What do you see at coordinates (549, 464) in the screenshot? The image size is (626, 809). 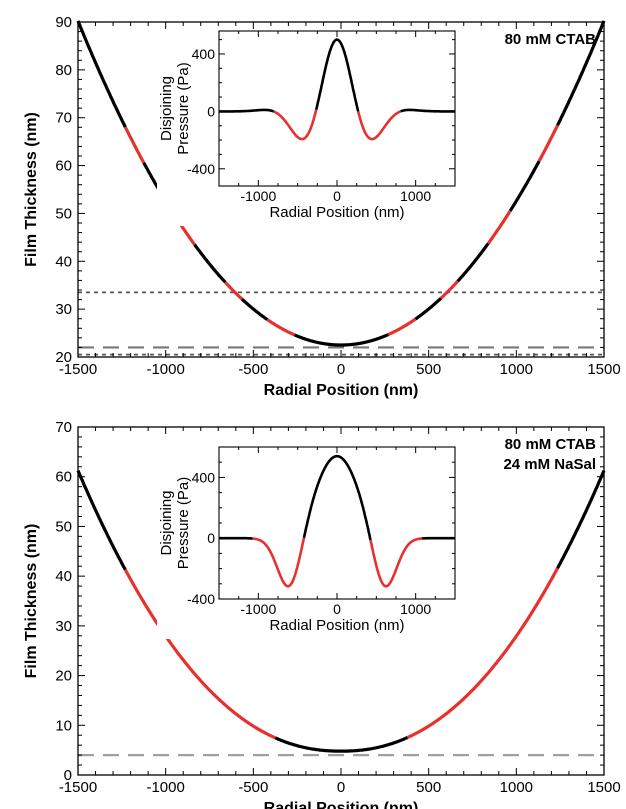 I see `annotation-label: 24 mM NaSal` at bounding box center [549, 464].